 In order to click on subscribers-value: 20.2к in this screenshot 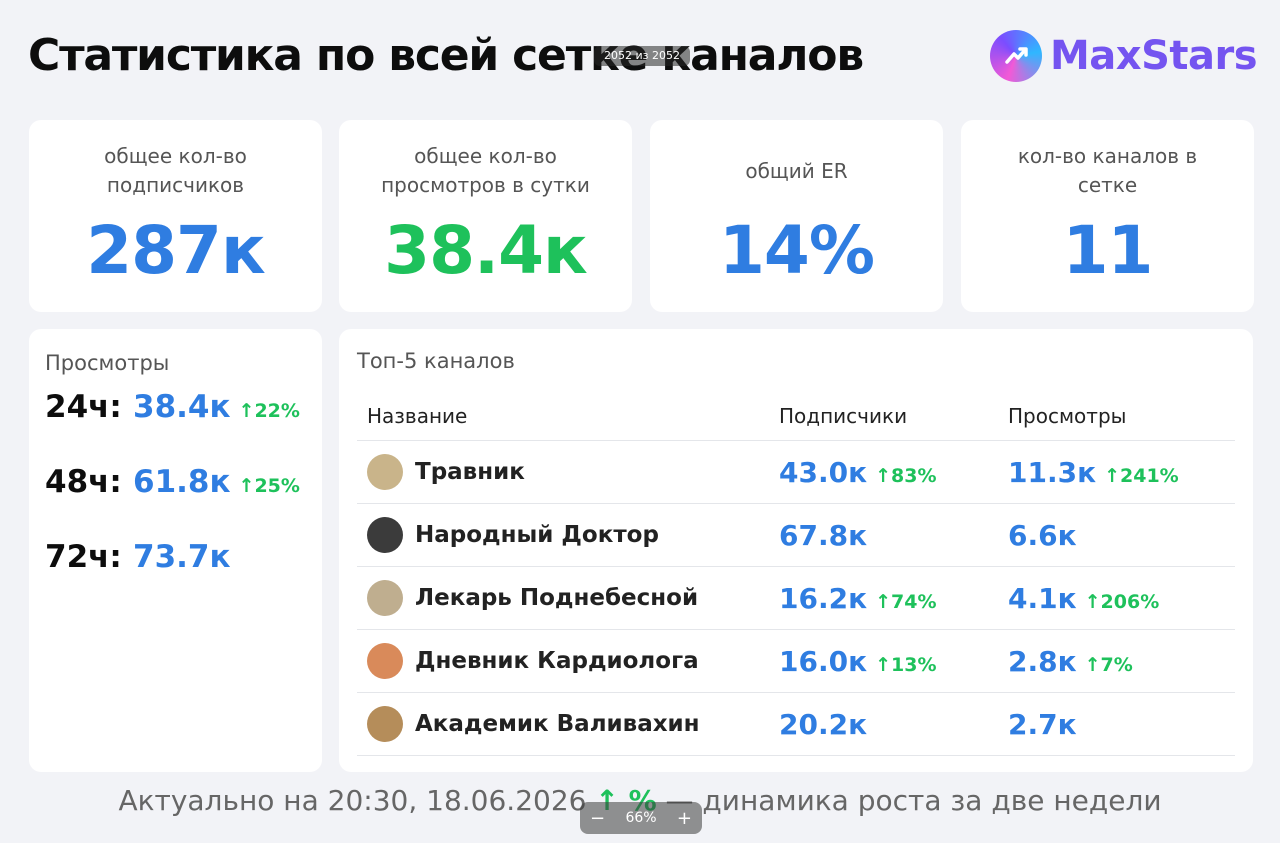, I will do `click(823, 724)`.